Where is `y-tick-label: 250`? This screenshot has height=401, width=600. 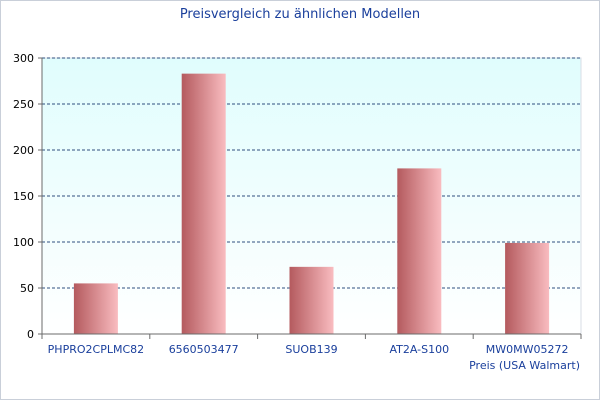
y-tick-label: 250 is located at coordinates (23, 104).